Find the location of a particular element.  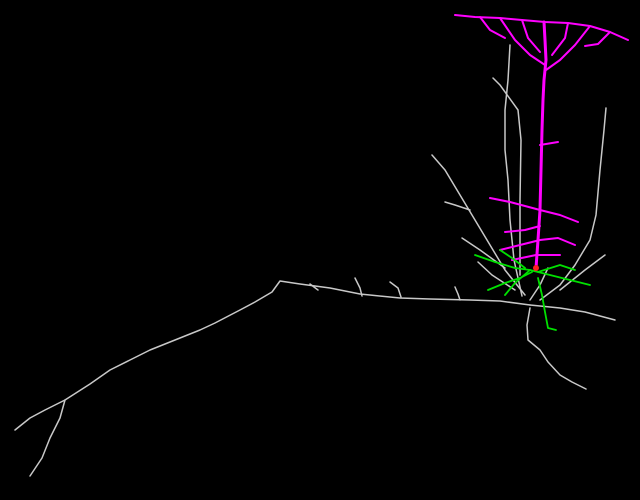

soma is located at coordinates (536, 268).